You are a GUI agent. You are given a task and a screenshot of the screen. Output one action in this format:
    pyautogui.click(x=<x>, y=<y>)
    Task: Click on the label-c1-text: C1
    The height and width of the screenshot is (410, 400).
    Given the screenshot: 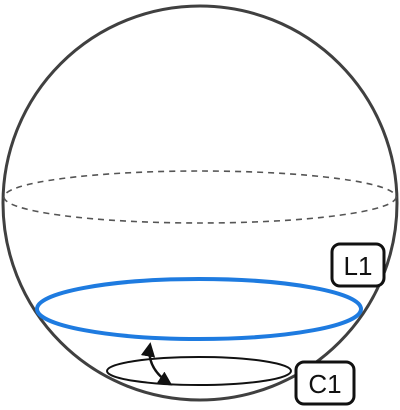 What is the action you would take?
    pyautogui.click(x=324, y=384)
    